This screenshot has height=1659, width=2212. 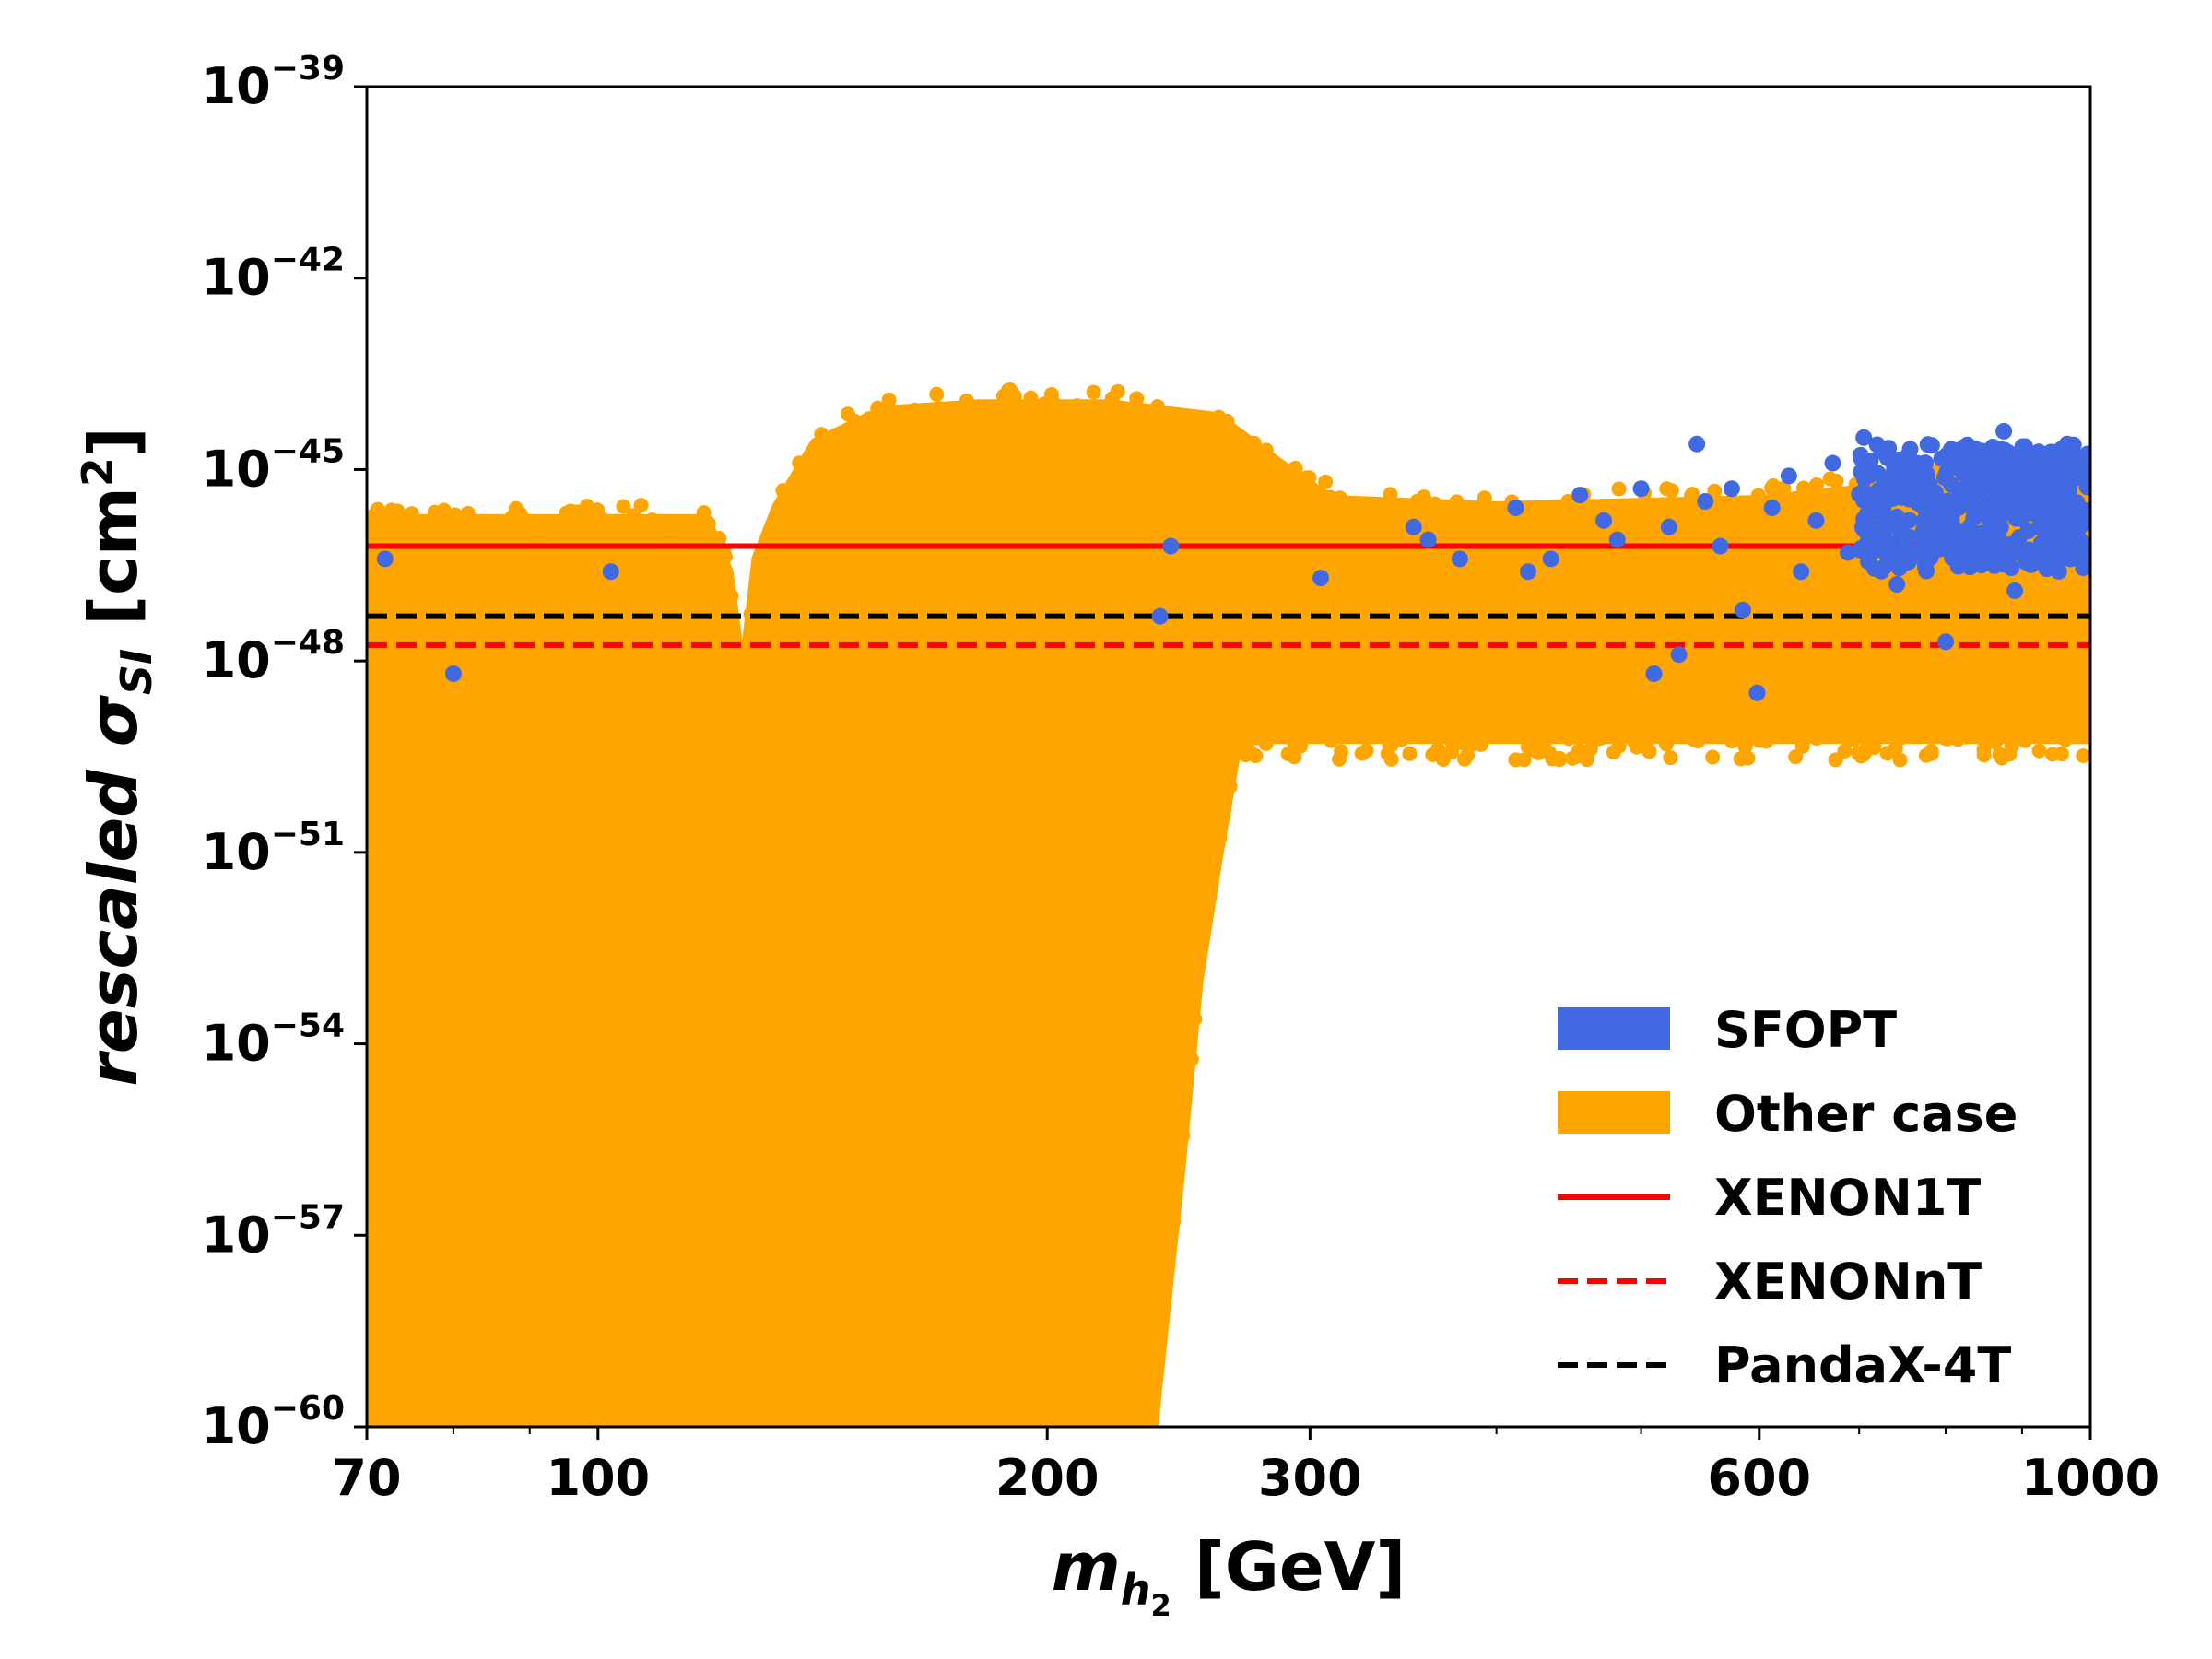 What do you see at coordinates (1866, 1114) in the screenshot?
I see `legend-label: Other case` at bounding box center [1866, 1114].